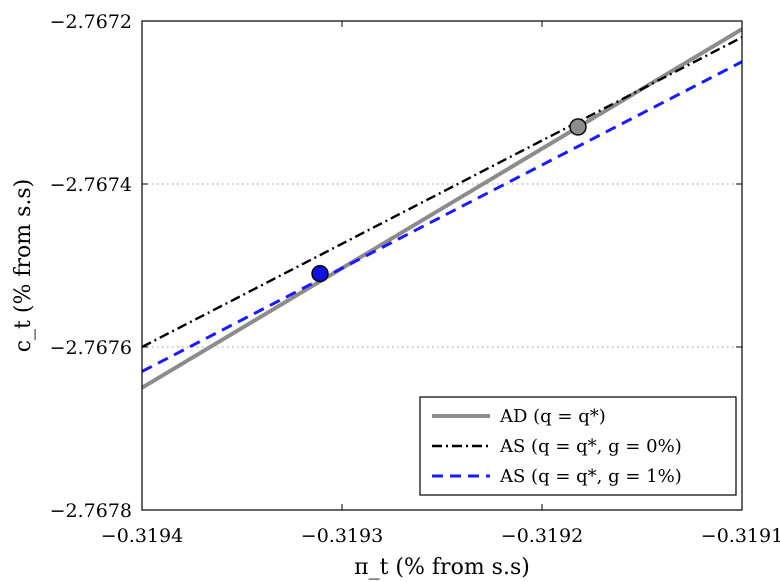 The width and height of the screenshot is (780, 582). I want to click on y-tick-label-2: −2.7674, so click(91, 185).